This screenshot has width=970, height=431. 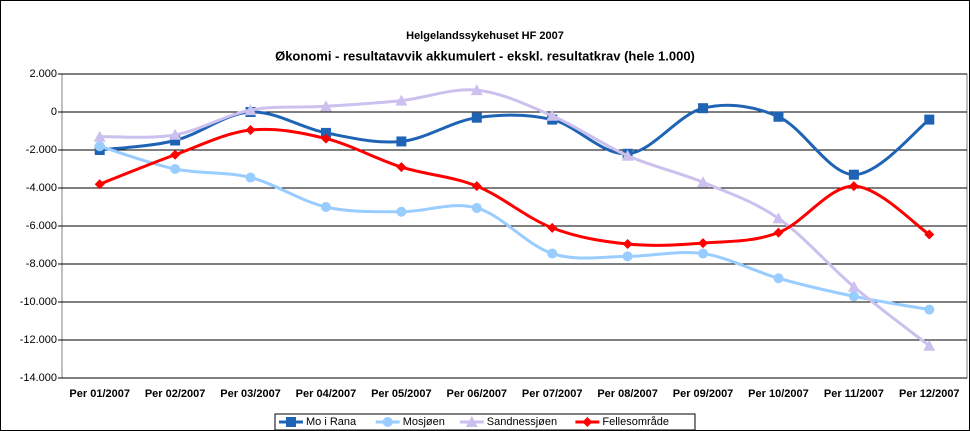 What do you see at coordinates (41, 188) in the screenshot?
I see `y-tick-label: -4.000` at bounding box center [41, 188].